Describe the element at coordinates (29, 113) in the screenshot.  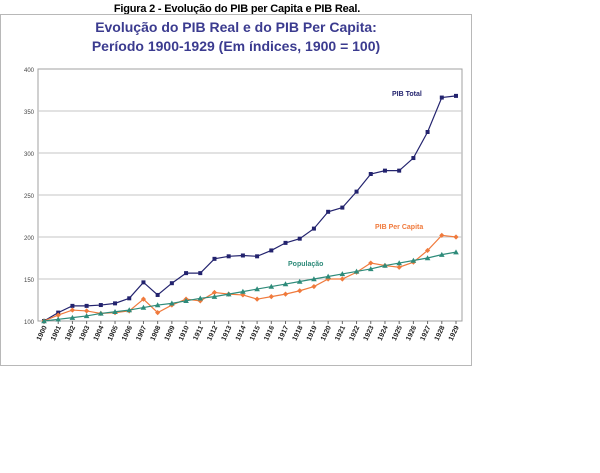
I see `y-tick-label: 350` at that location.